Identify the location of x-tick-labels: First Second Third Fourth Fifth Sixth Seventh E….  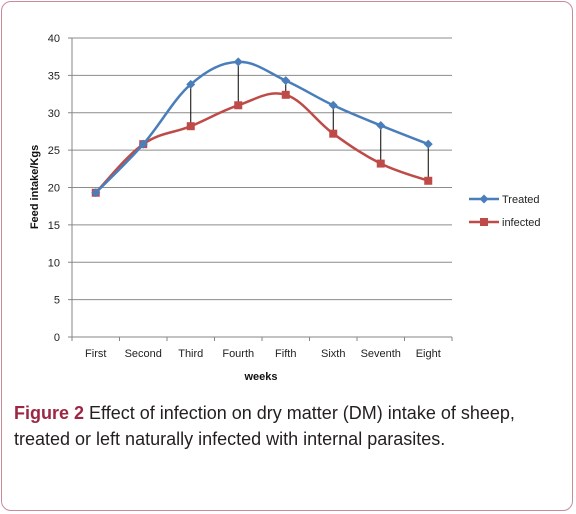
(263, 354).